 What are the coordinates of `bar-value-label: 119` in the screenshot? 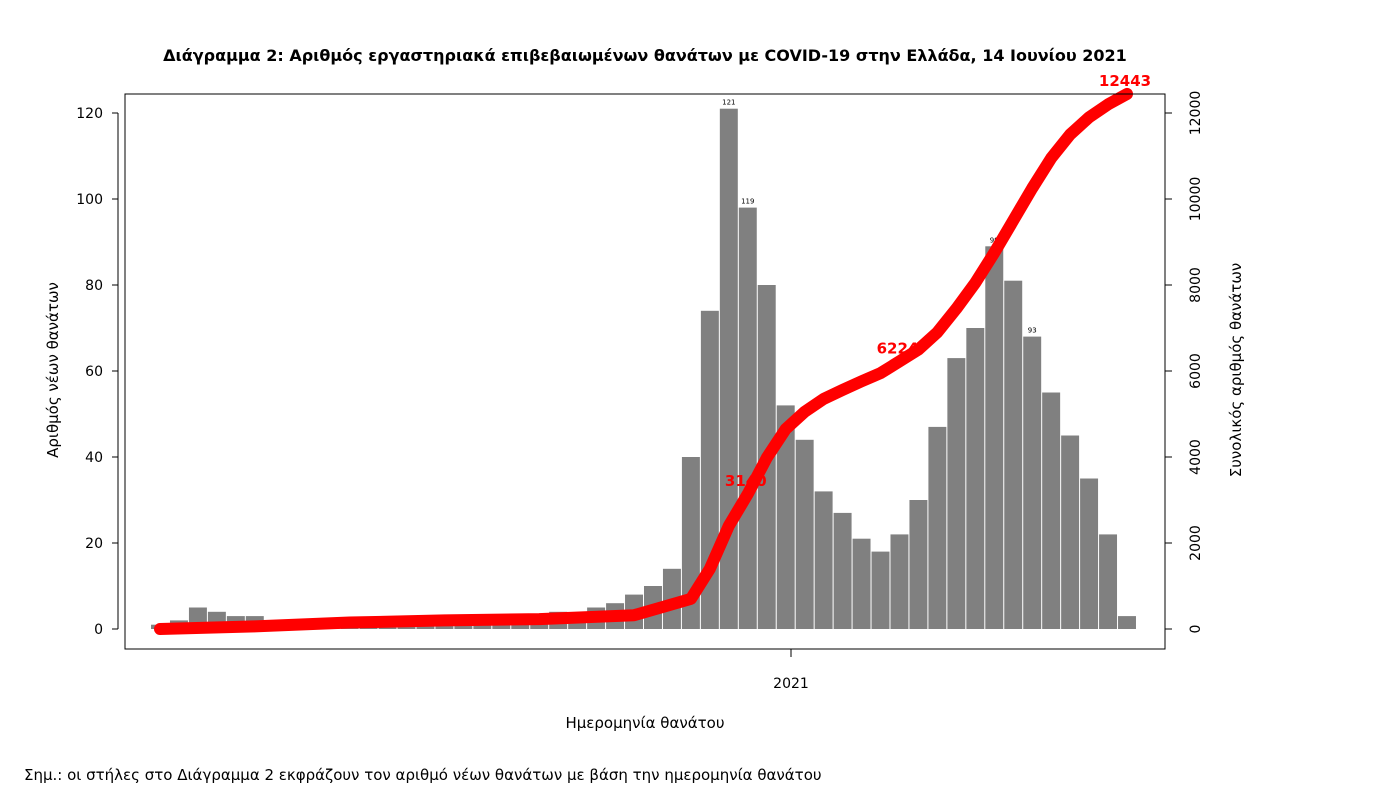 It's located at (747, 202).